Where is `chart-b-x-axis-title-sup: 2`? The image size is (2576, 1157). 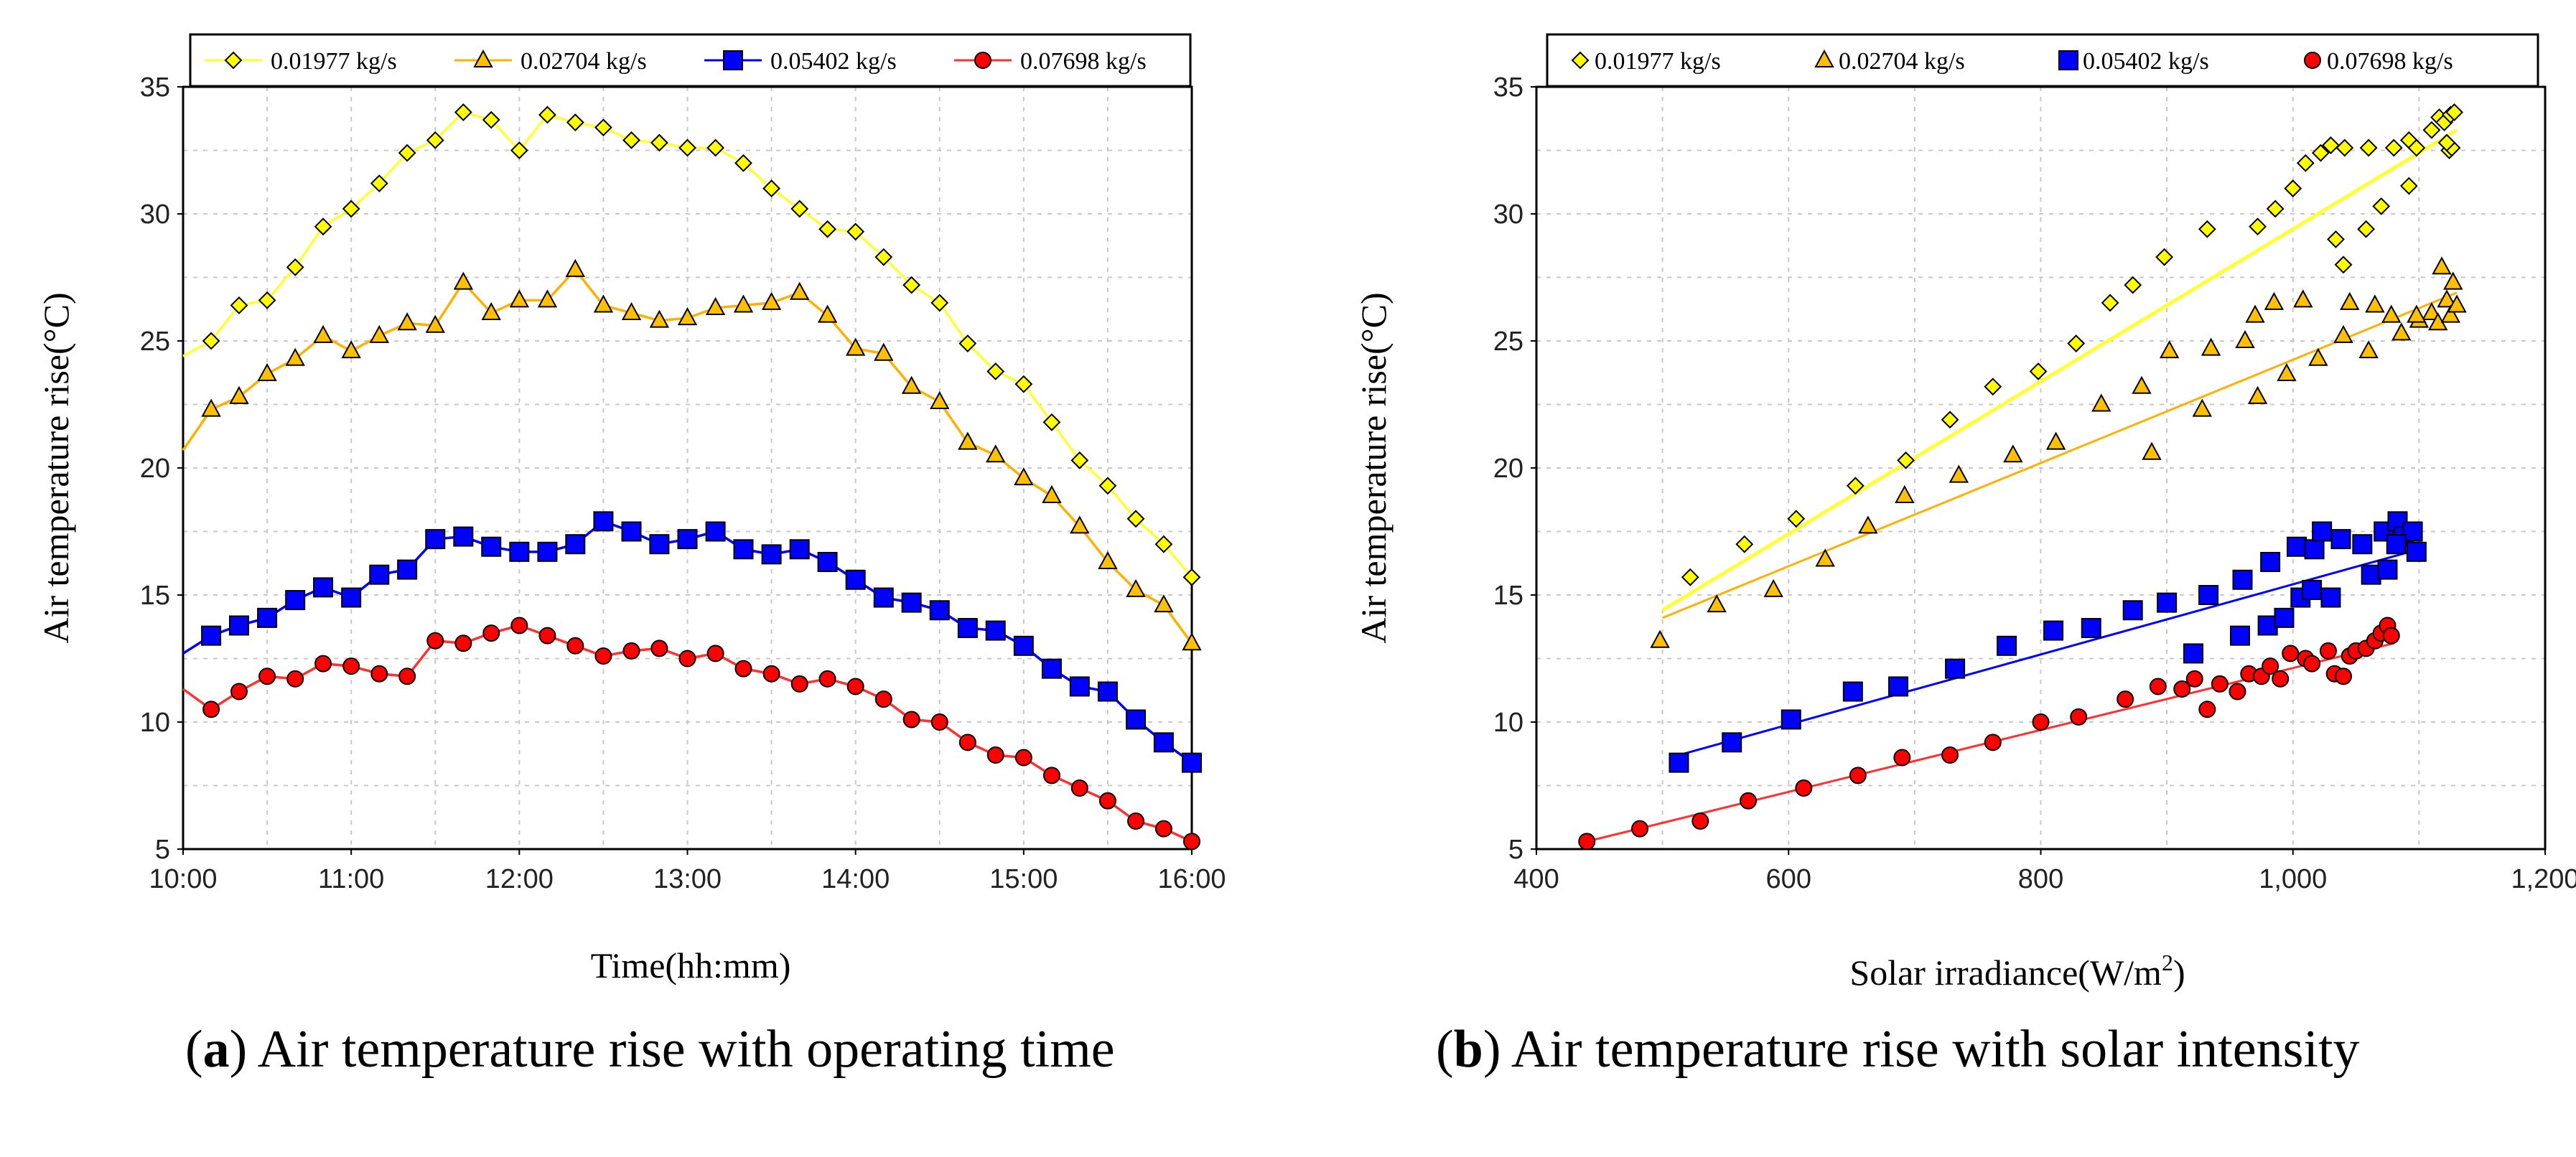
chart-b-x-axis-title-sup: 2 is located at coordinates (2167, 963).